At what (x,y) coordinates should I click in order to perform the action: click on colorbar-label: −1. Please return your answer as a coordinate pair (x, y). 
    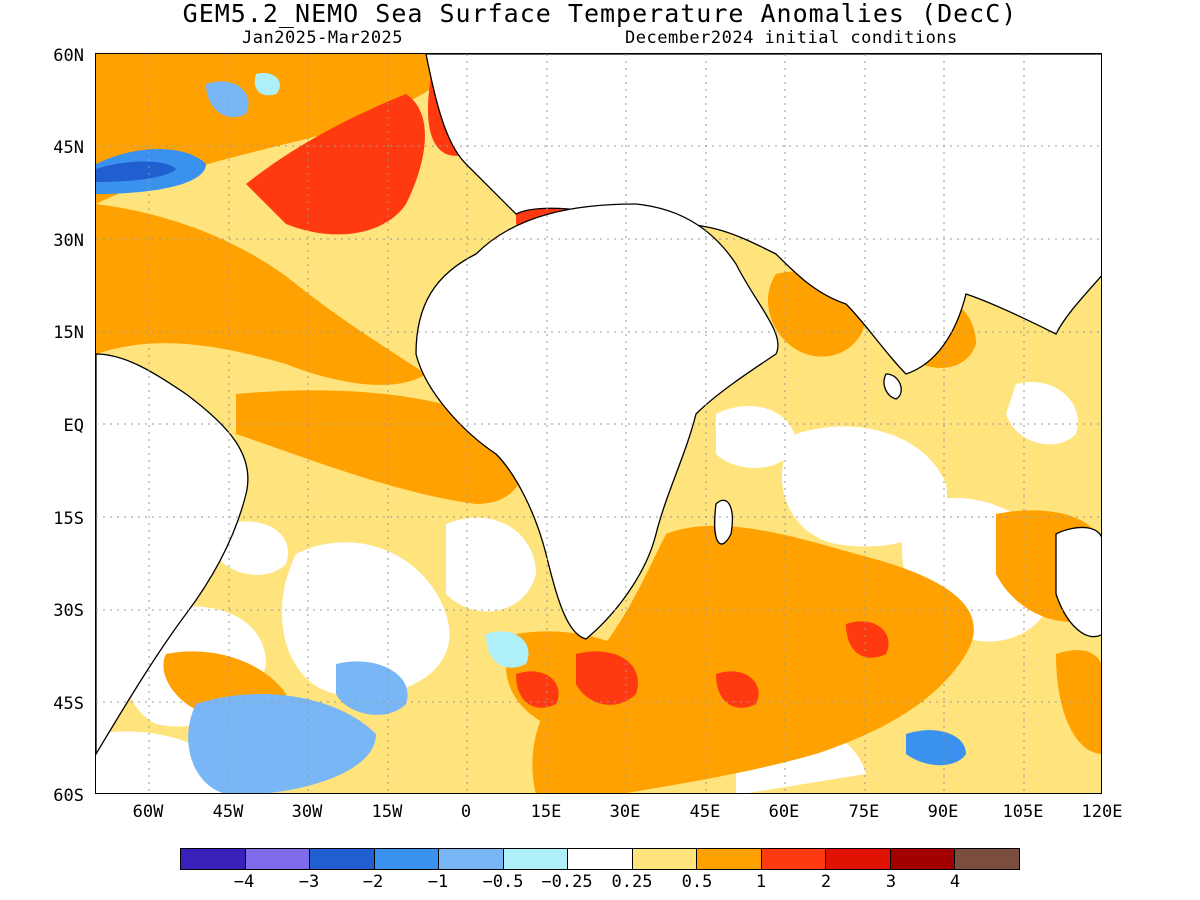
    Looking at the image, I should click on (438, 882).